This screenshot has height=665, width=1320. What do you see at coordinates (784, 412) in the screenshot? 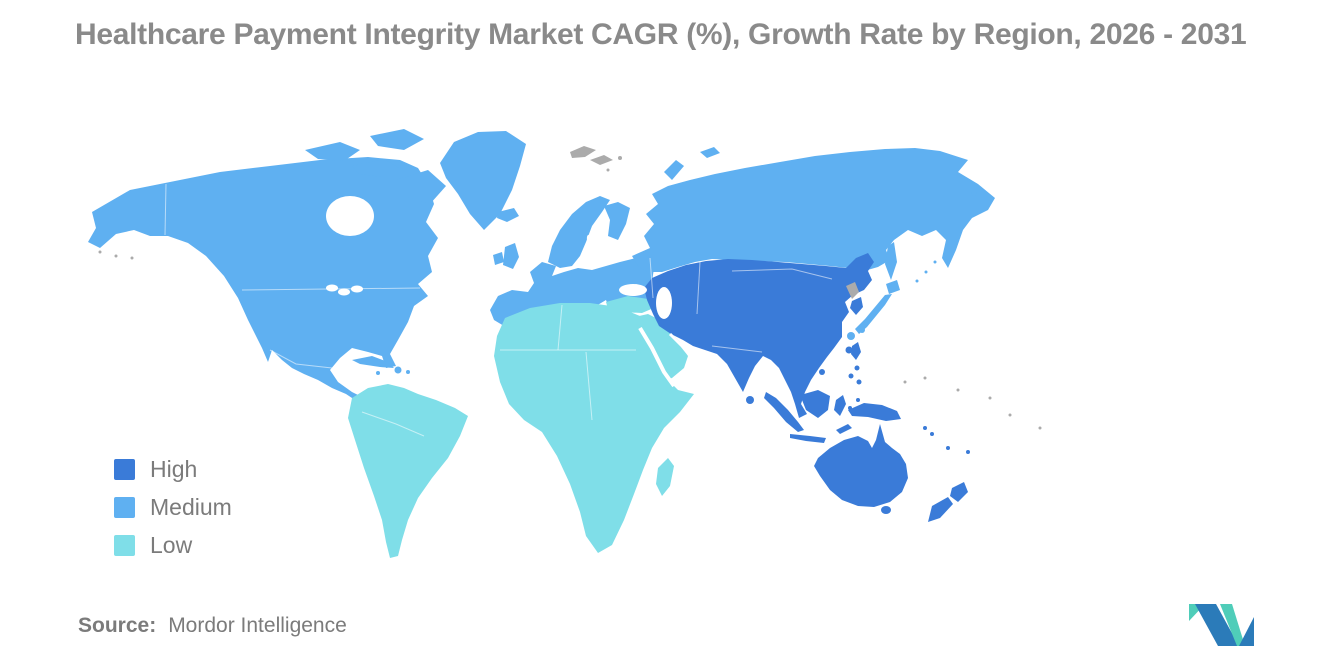
I see `region-sumatra` at bounding box center [784, 412].